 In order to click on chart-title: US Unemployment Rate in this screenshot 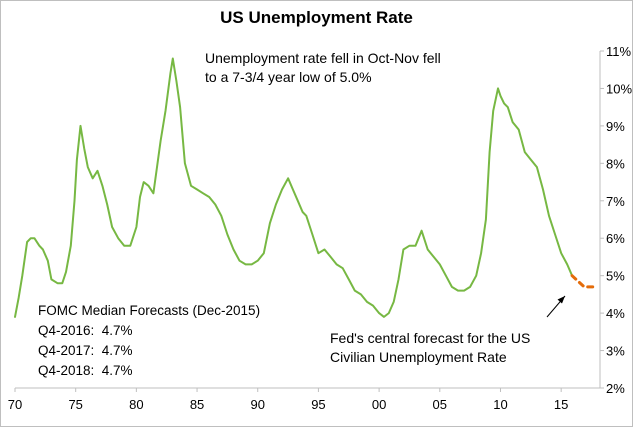, I will do `click(316, 17)`.